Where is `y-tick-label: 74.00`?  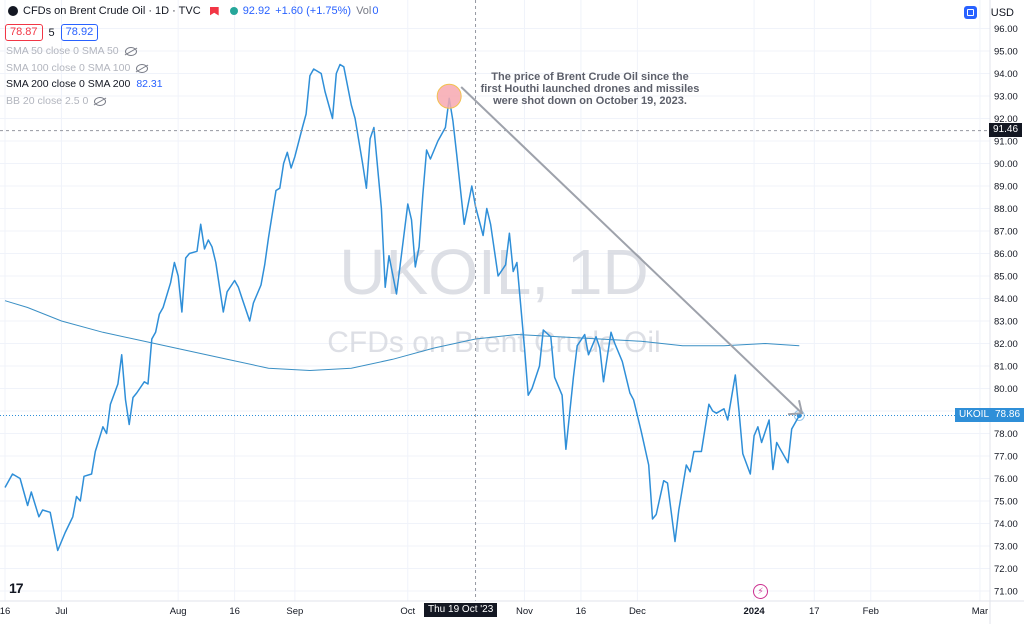 y-tick-label: 74.00 is located at coordinates (1006, 524).